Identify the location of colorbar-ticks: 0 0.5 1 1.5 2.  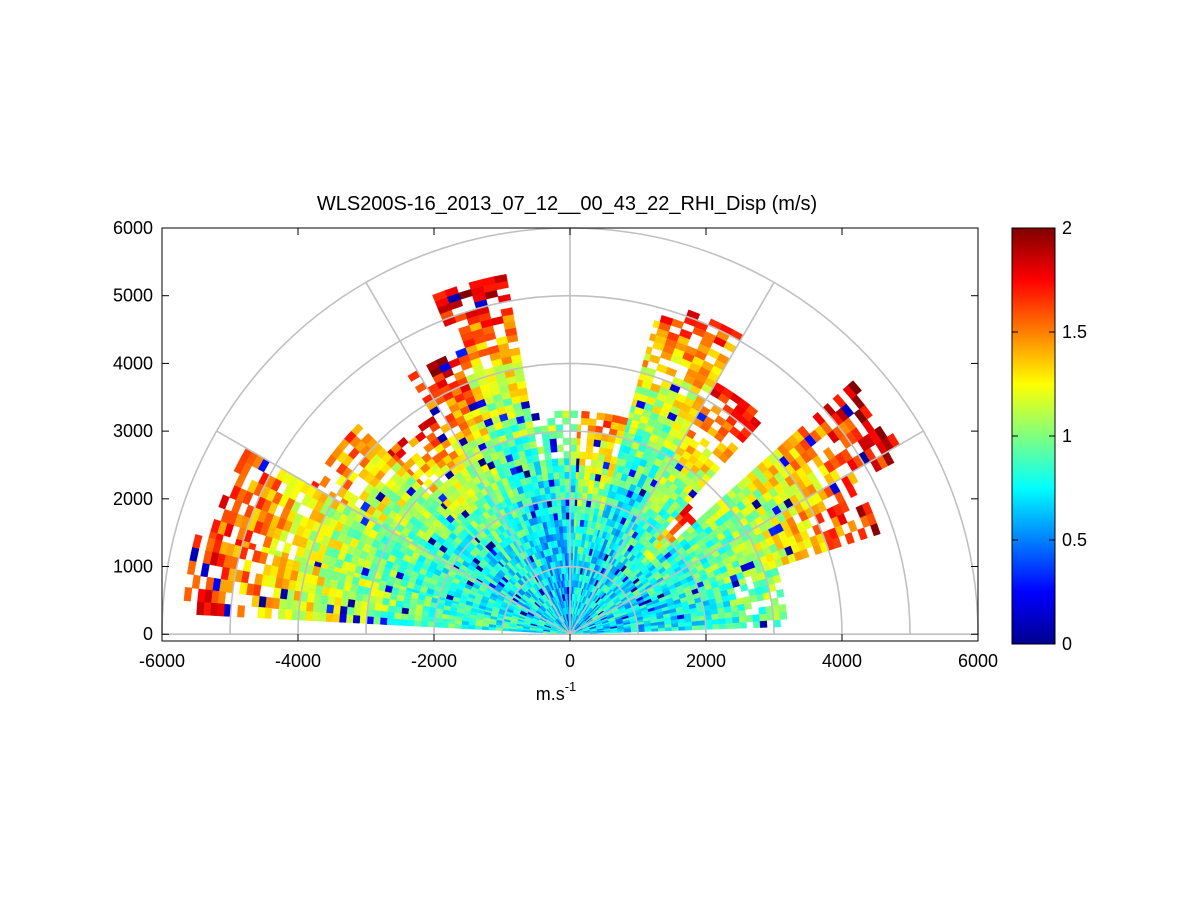
(1049, 436).